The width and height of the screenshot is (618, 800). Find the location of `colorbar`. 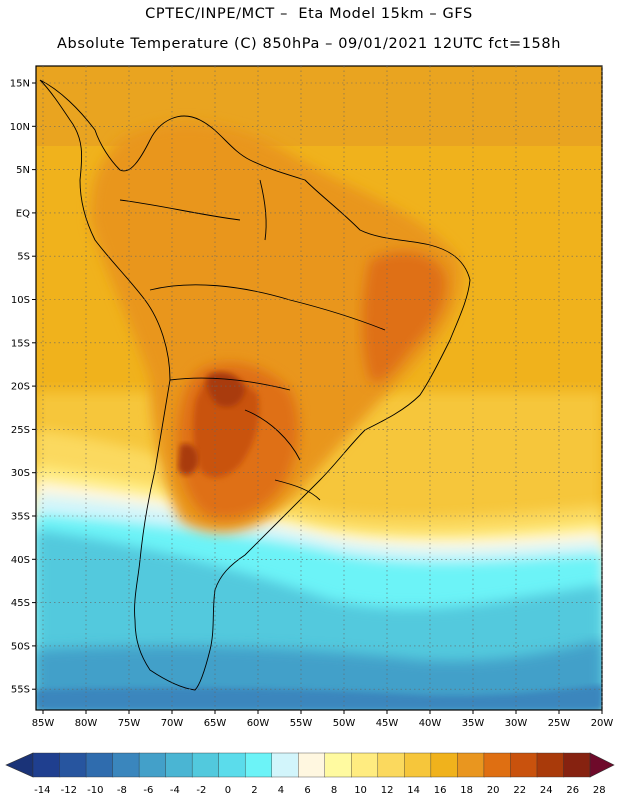

colorbar is located at coordinates (310, 765).